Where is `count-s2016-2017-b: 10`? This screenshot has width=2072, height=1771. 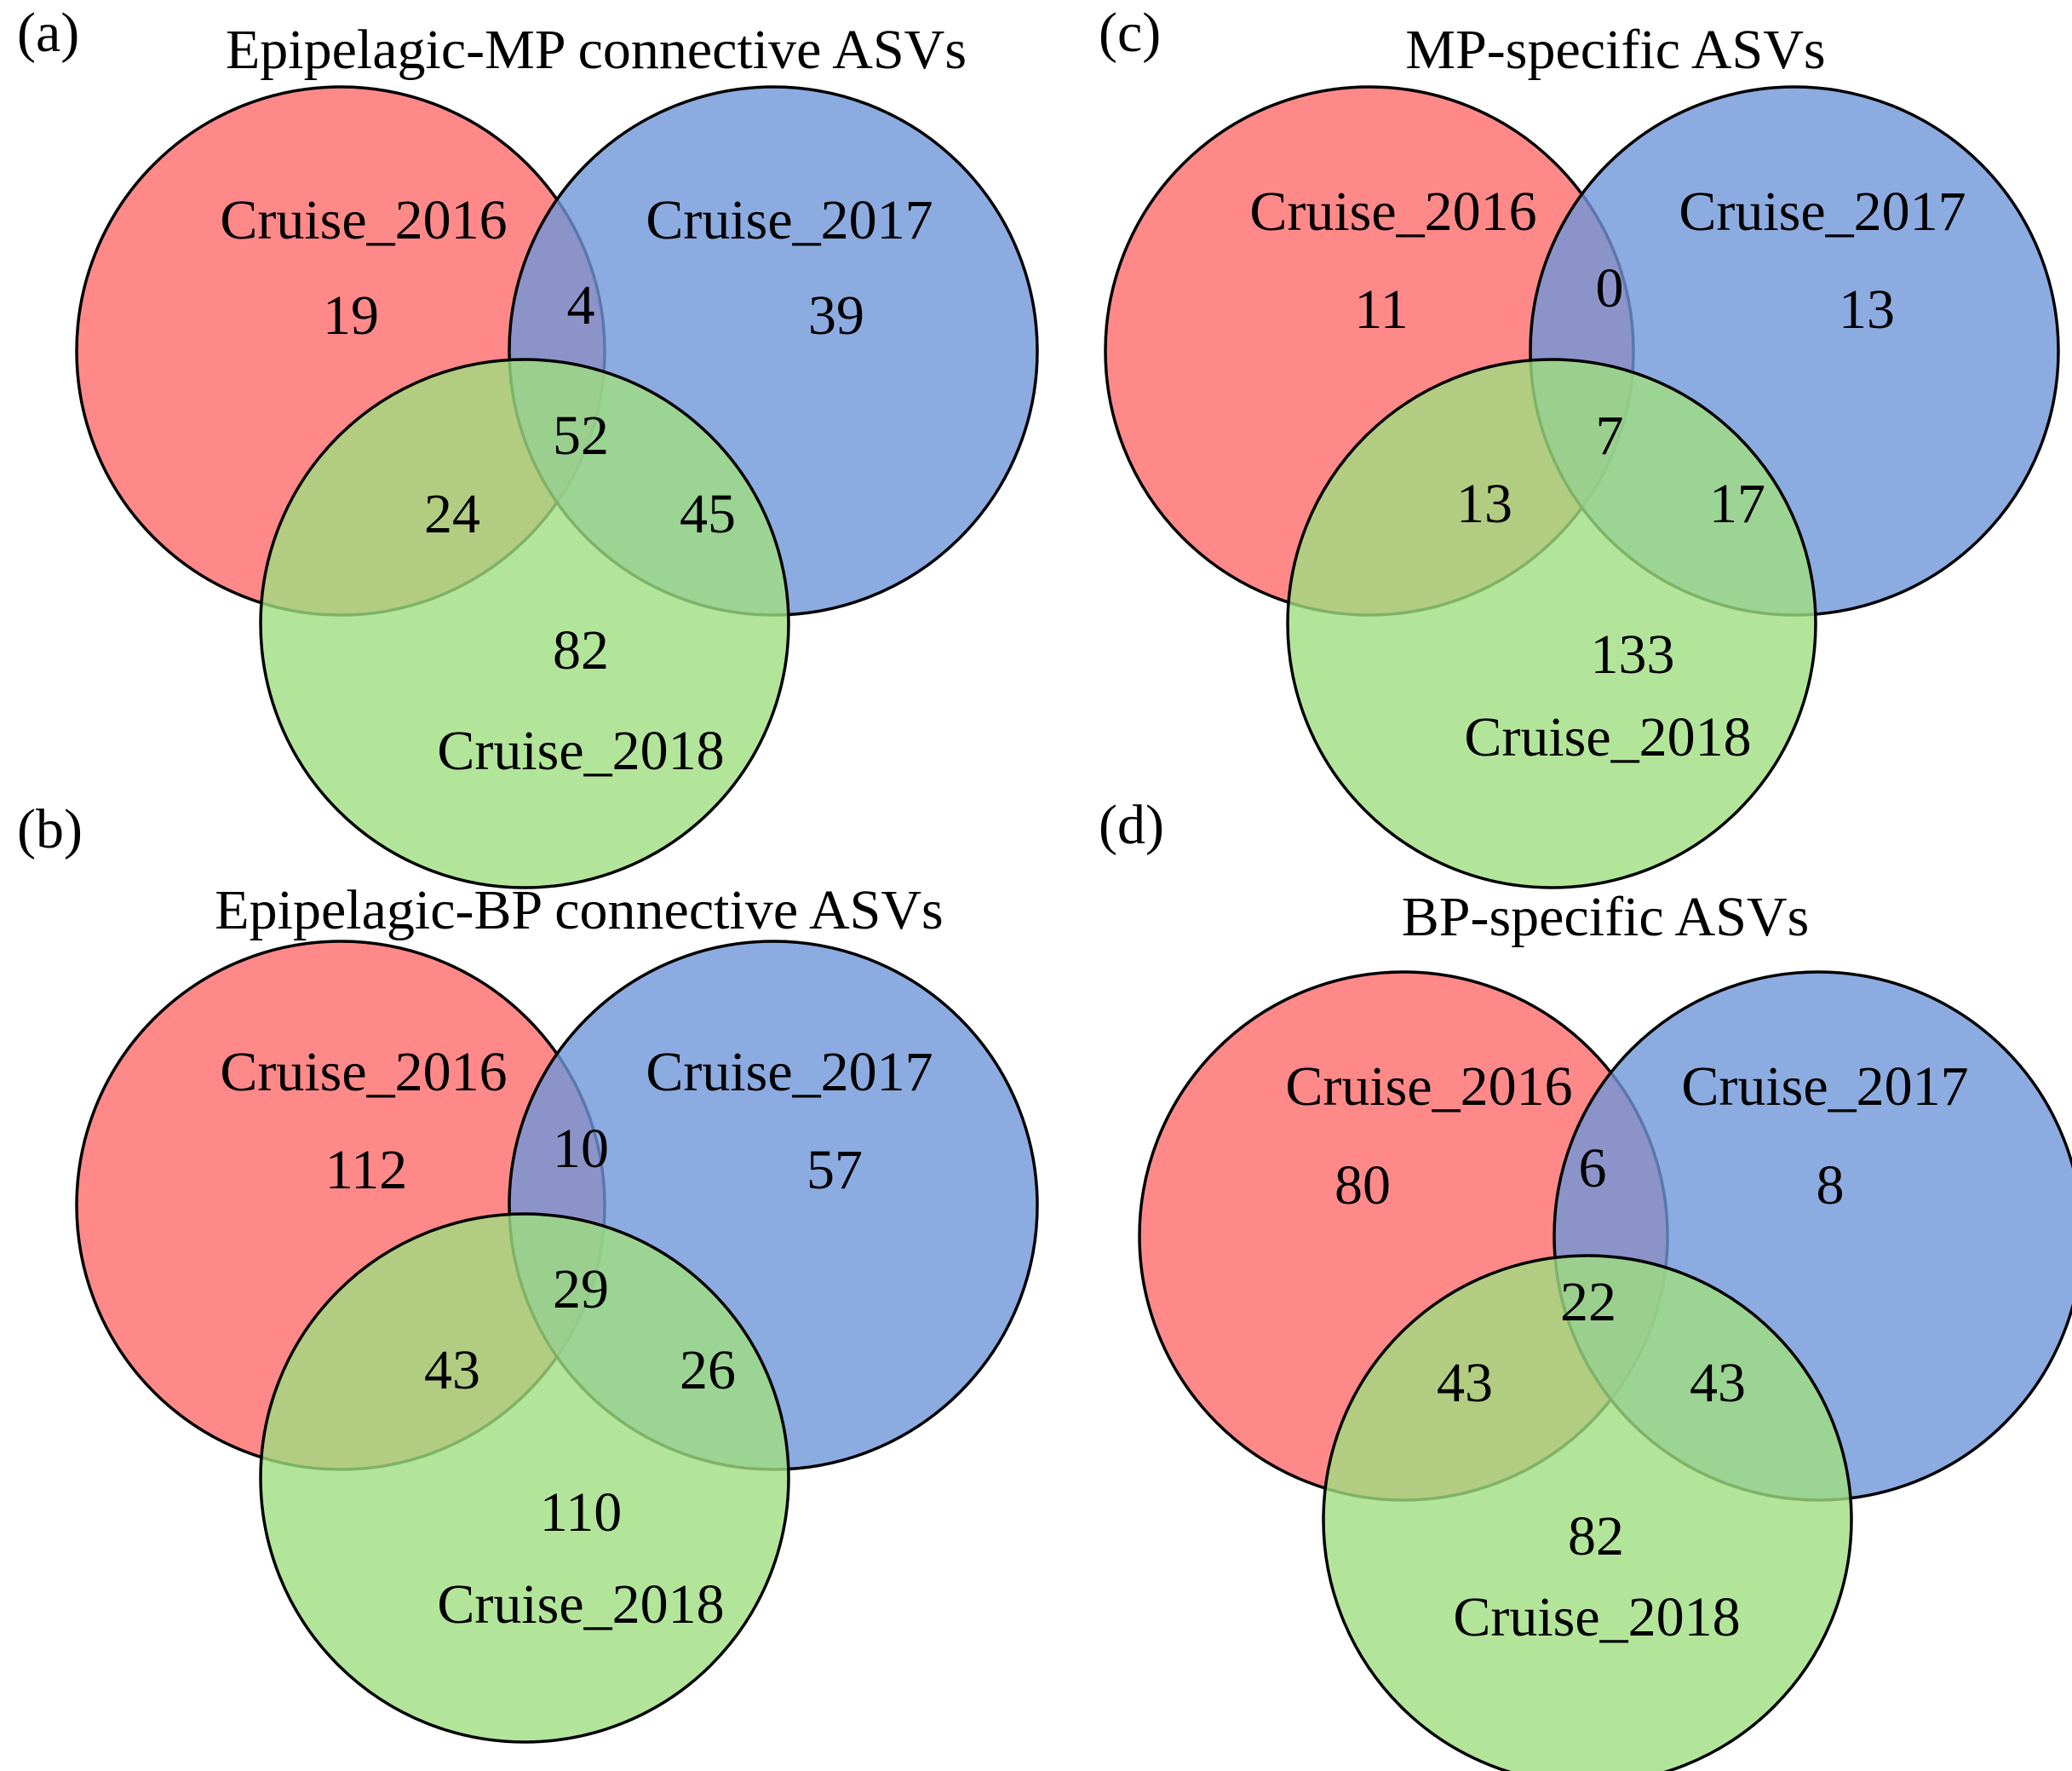
count-s2016-2017-b: 10 is located at coordinates (581, 1149).